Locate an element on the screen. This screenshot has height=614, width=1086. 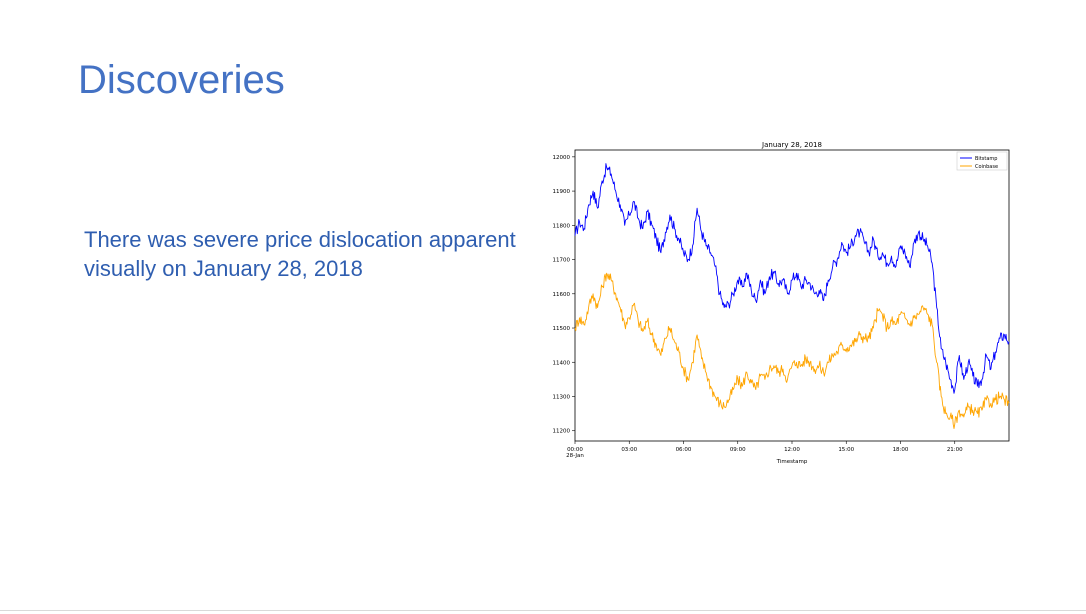
x-tick-label: 06:00 is located at coordinates (684, 450).